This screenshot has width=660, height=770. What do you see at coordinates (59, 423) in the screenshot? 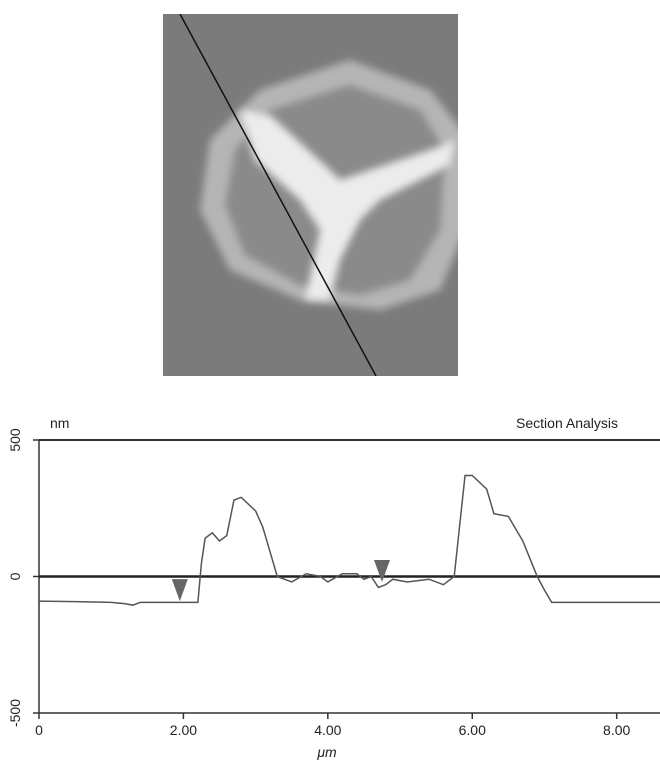
I see `y-unit-label: nm` at bounding box center [59, 423].